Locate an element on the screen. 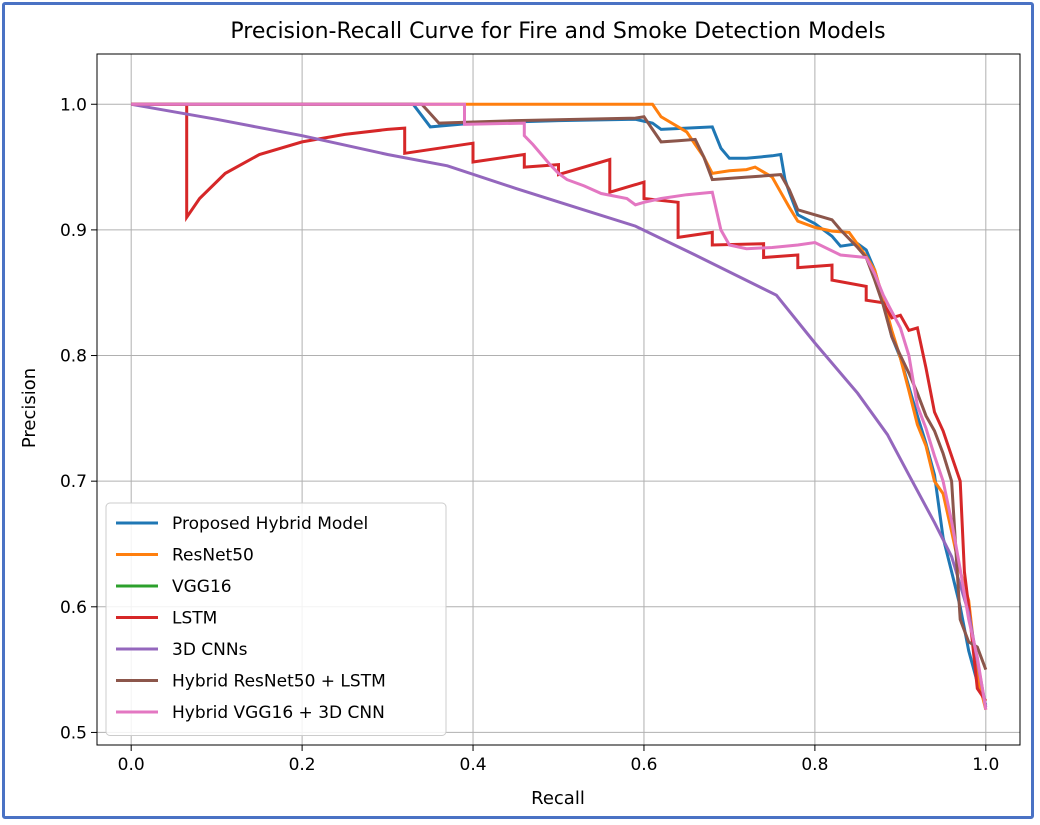 This screenshot has width=1040, height=825. legend-box is located at coordinates (276, 619).